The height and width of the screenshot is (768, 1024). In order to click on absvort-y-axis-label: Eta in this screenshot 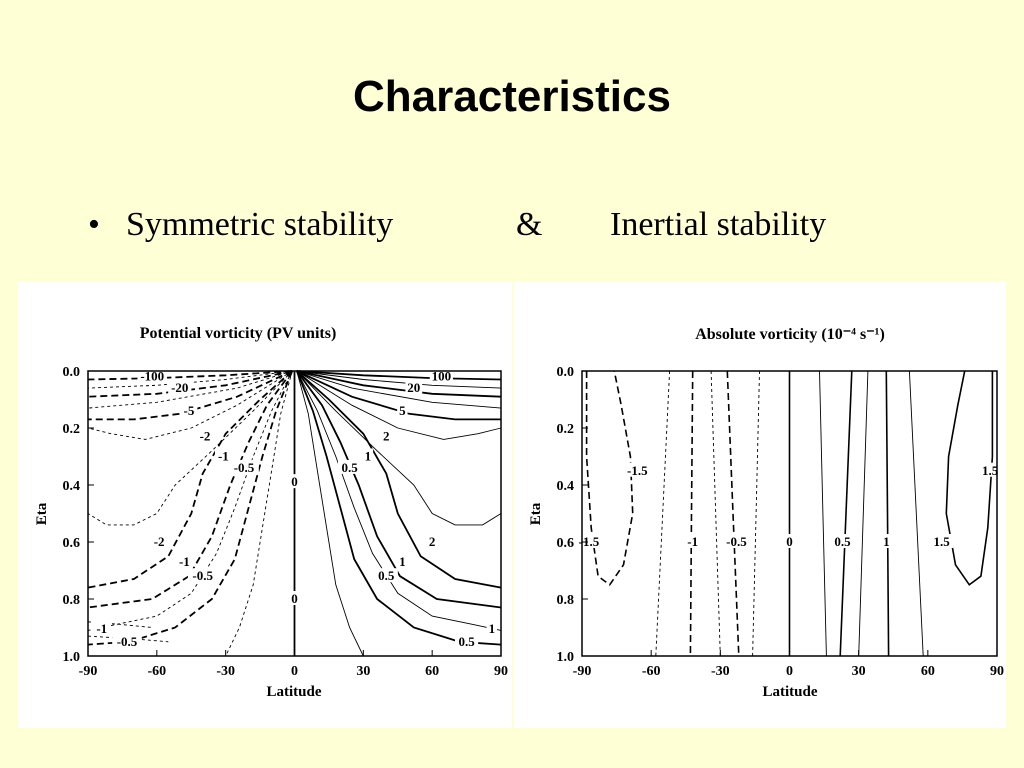, I will do `click(536, 513)`.